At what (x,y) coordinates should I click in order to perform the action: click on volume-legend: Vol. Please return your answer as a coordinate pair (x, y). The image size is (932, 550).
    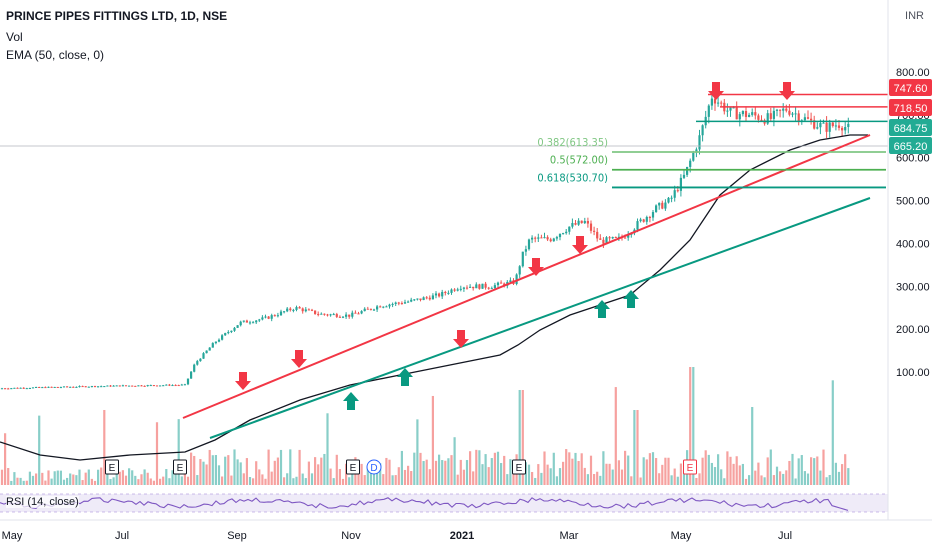
    Looking at the image, I should click on (14, 37).